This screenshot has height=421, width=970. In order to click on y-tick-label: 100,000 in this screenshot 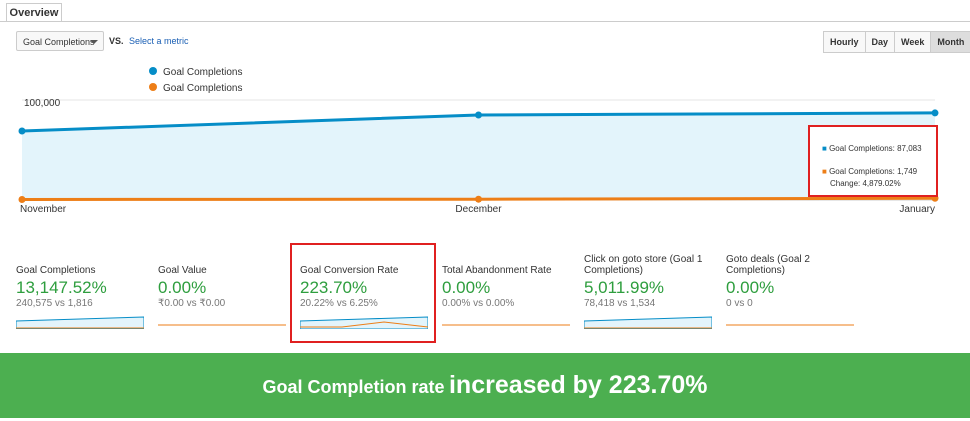, I will do `click(42, 103)`.